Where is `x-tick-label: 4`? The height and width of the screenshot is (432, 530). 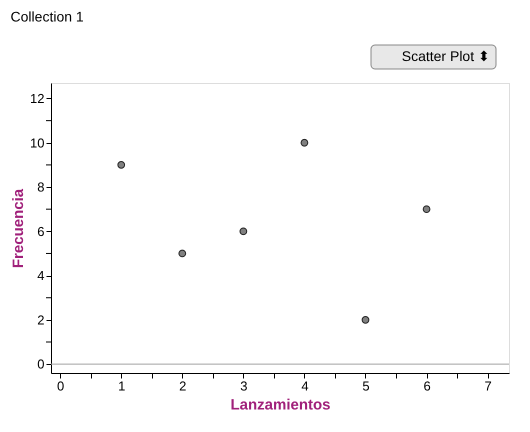
x-tick-label: 4 is located at coordinates (305, 386).